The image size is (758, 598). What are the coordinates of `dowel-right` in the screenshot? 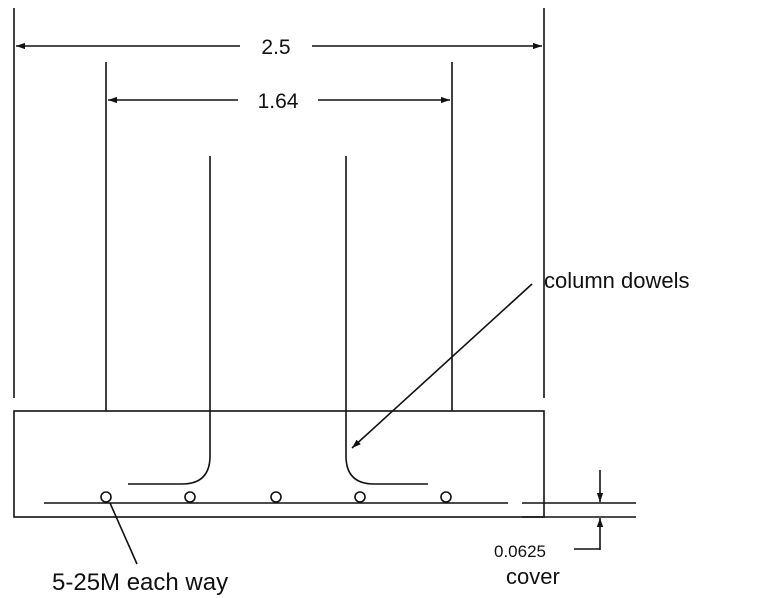 It's located at (386, 320).